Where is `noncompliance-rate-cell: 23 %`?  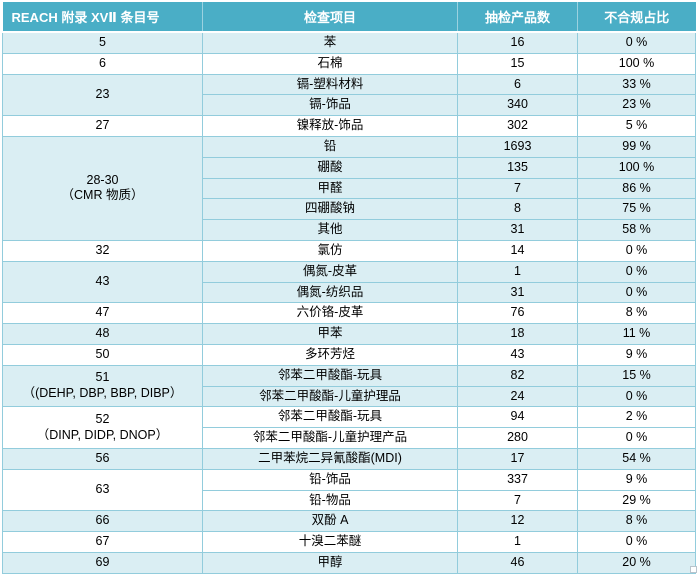
noncompliance-rate-cell: 23 % is located at coordinates (636, 105).